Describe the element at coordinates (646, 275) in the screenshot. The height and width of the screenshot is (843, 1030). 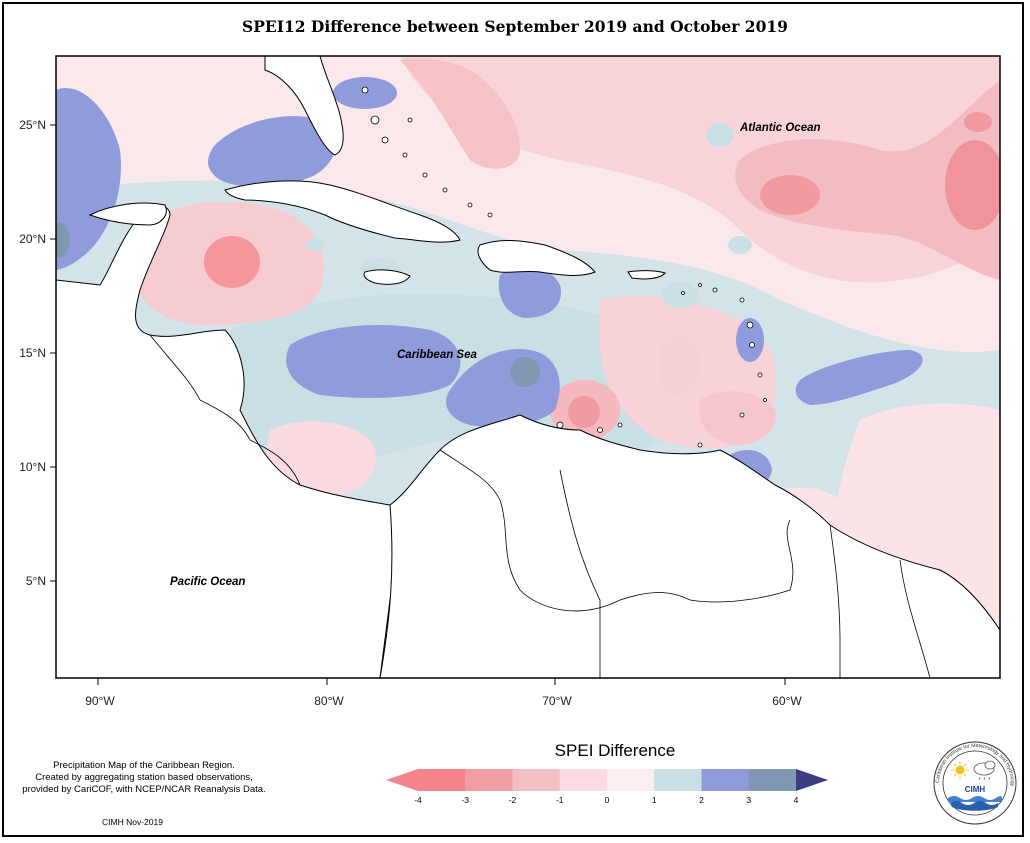
I see `land-puerto-rico` at that location.